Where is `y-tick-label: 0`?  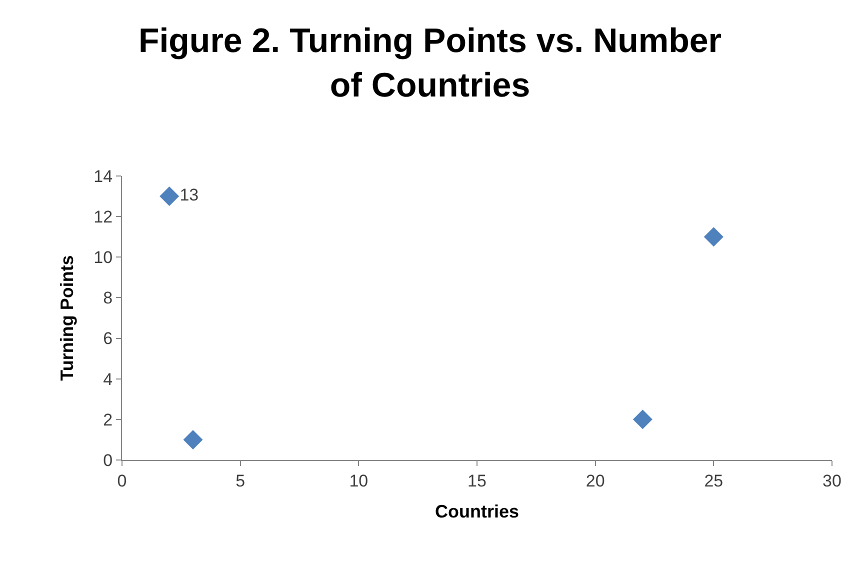
y-tick-label: 0 is located at coordinates (108, 460).